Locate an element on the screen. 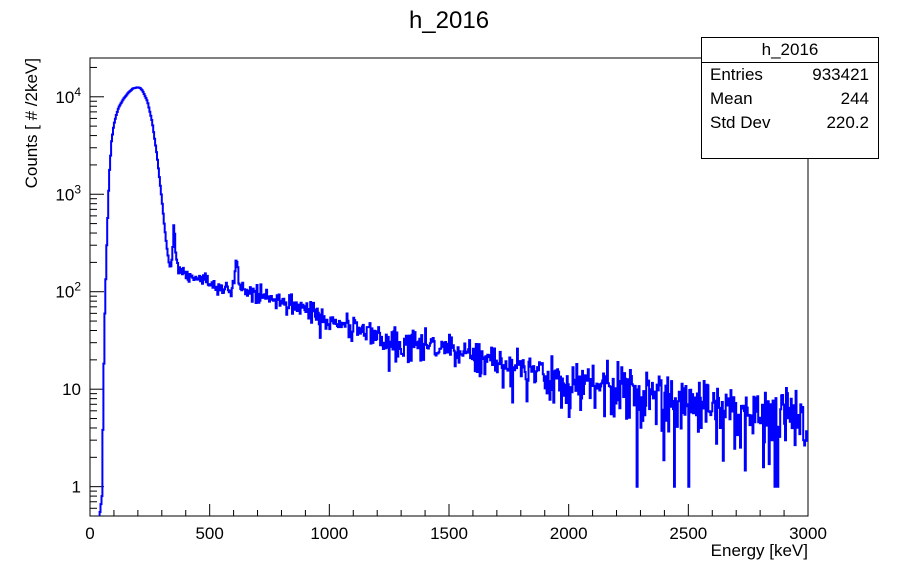  x-tick-label: 3000 is located at coordinates (808, 533).